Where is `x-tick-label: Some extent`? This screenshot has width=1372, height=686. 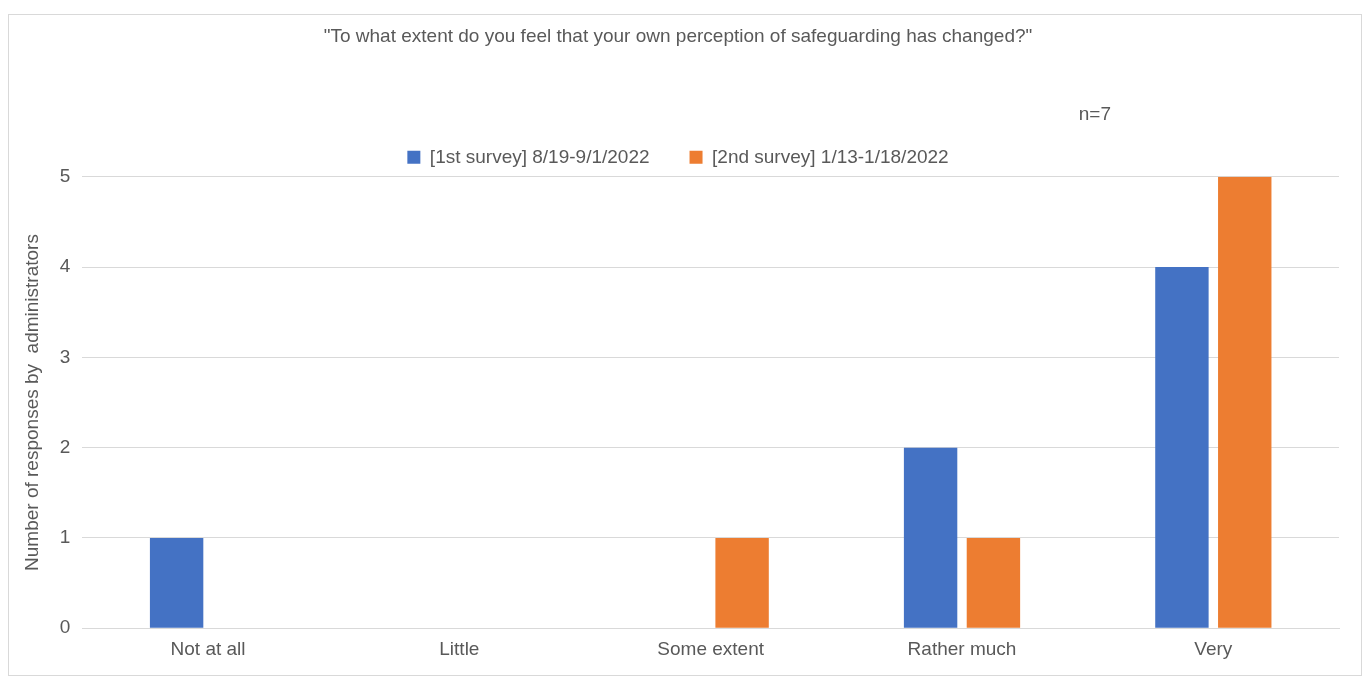 x-tick-label: Some extent is located at coordinates (711, 648).